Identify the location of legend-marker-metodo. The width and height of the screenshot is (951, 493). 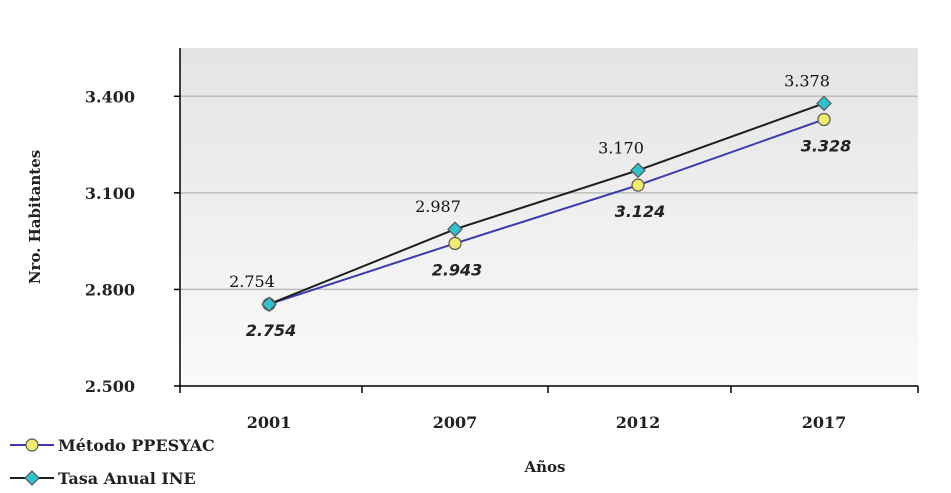
(32, 445).